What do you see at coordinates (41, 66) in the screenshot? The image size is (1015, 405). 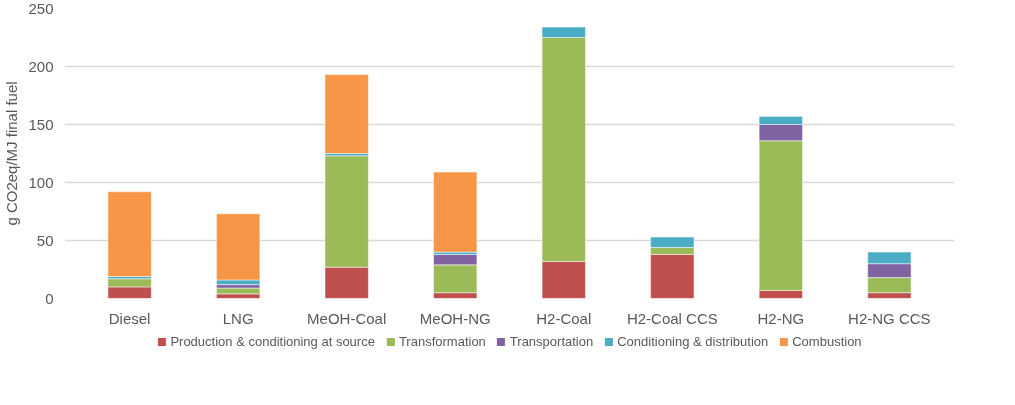 I see `y-tick-label: 200` at bounding box center [41, 66].